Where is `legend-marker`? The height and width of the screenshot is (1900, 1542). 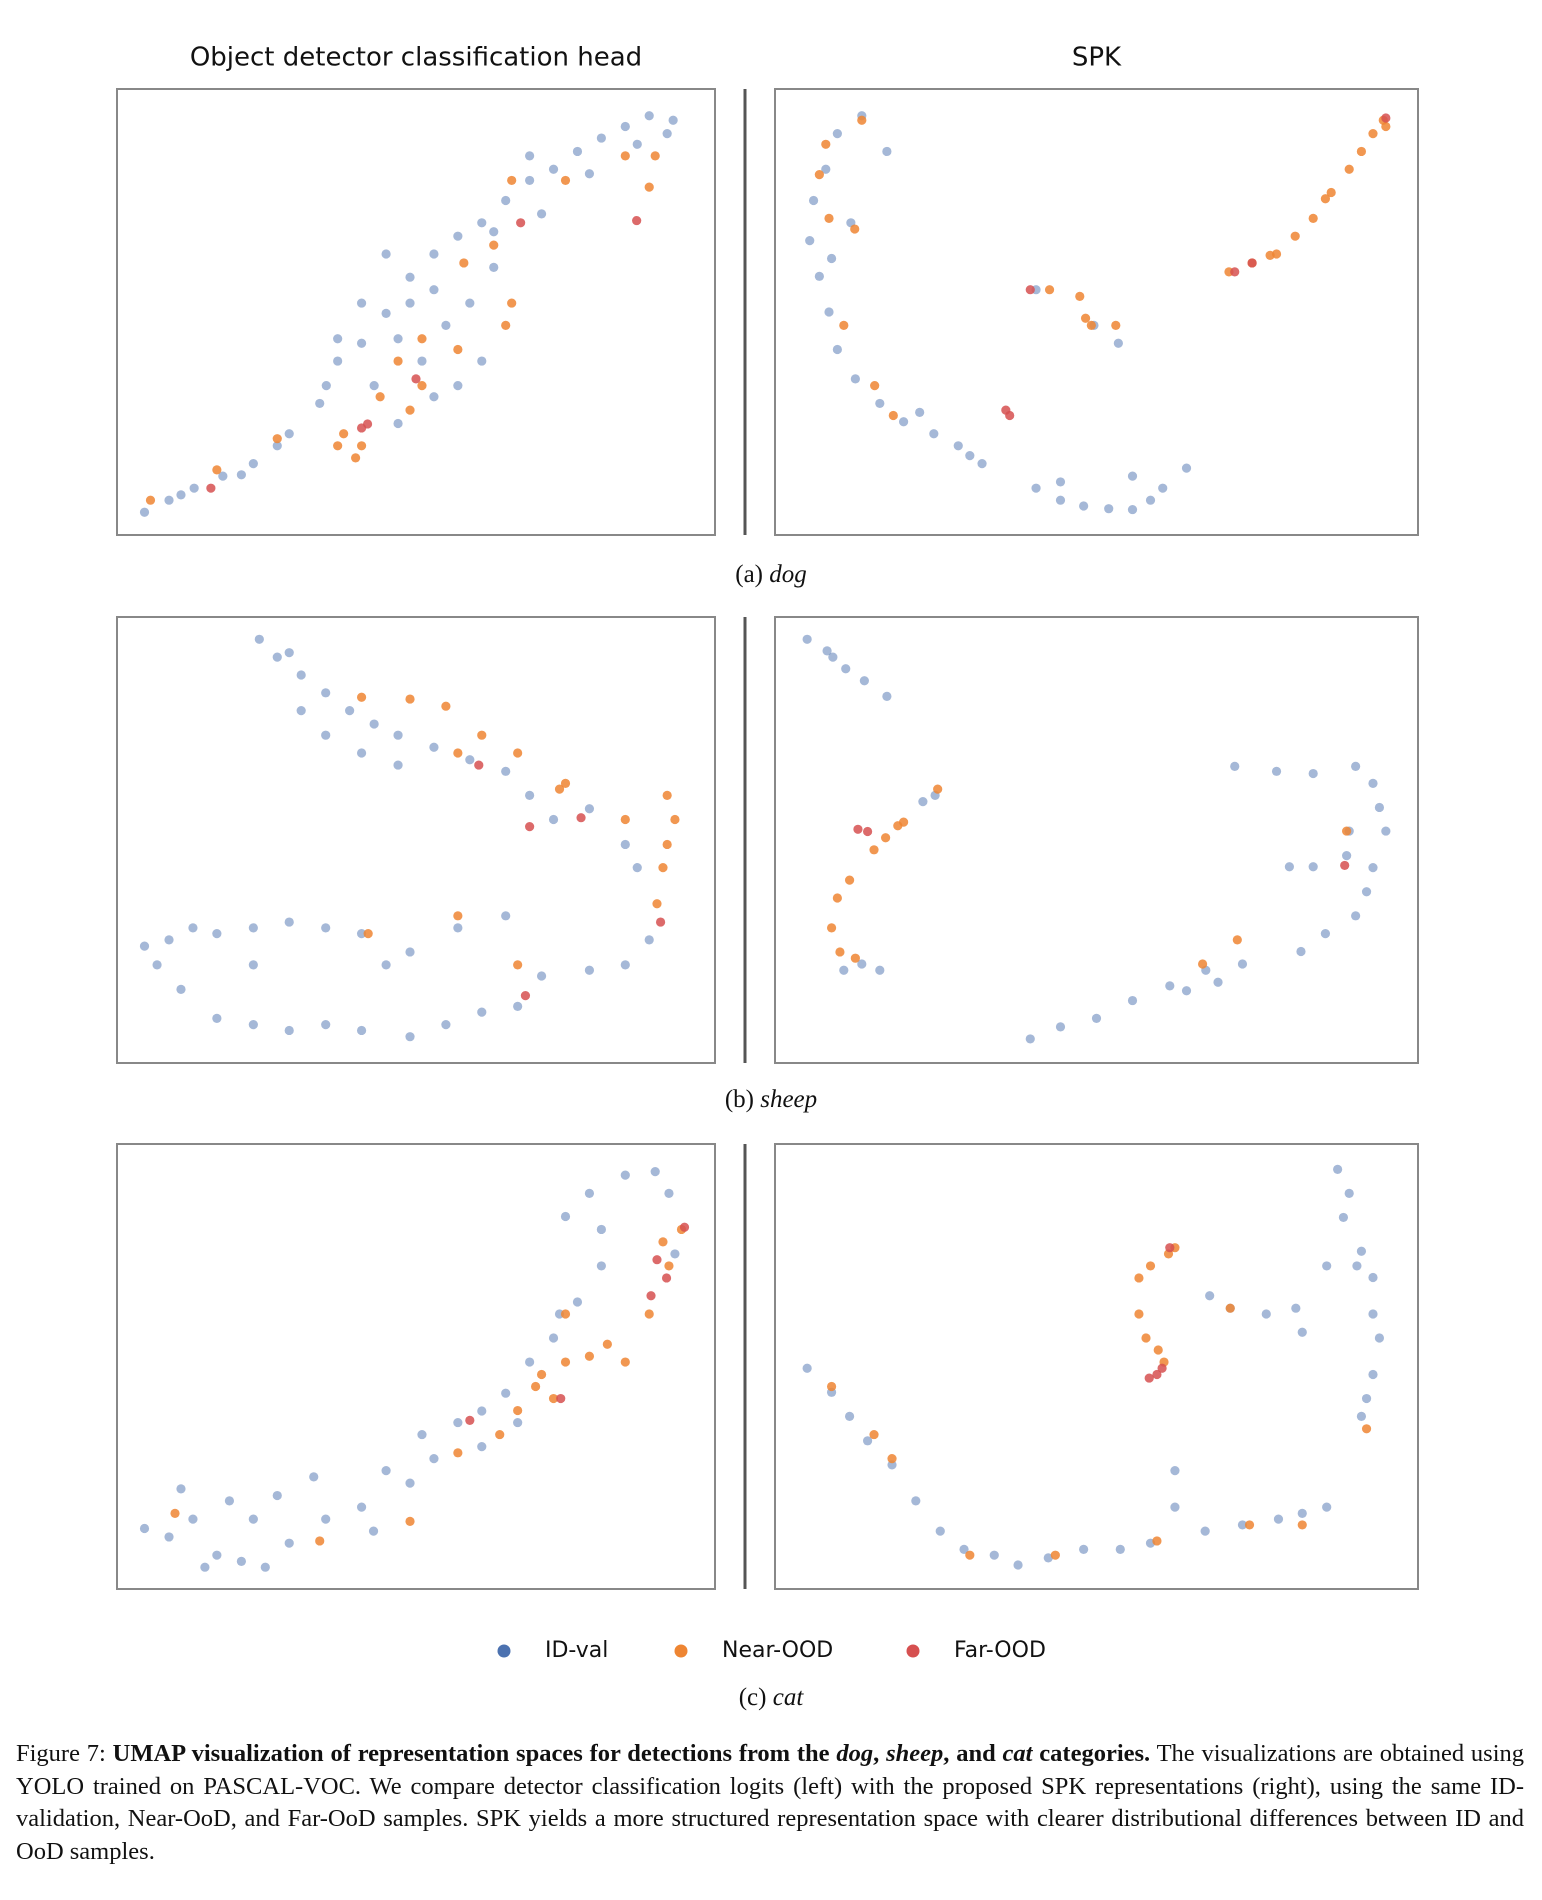
legend-marker is located at coordinates (504, 1651).